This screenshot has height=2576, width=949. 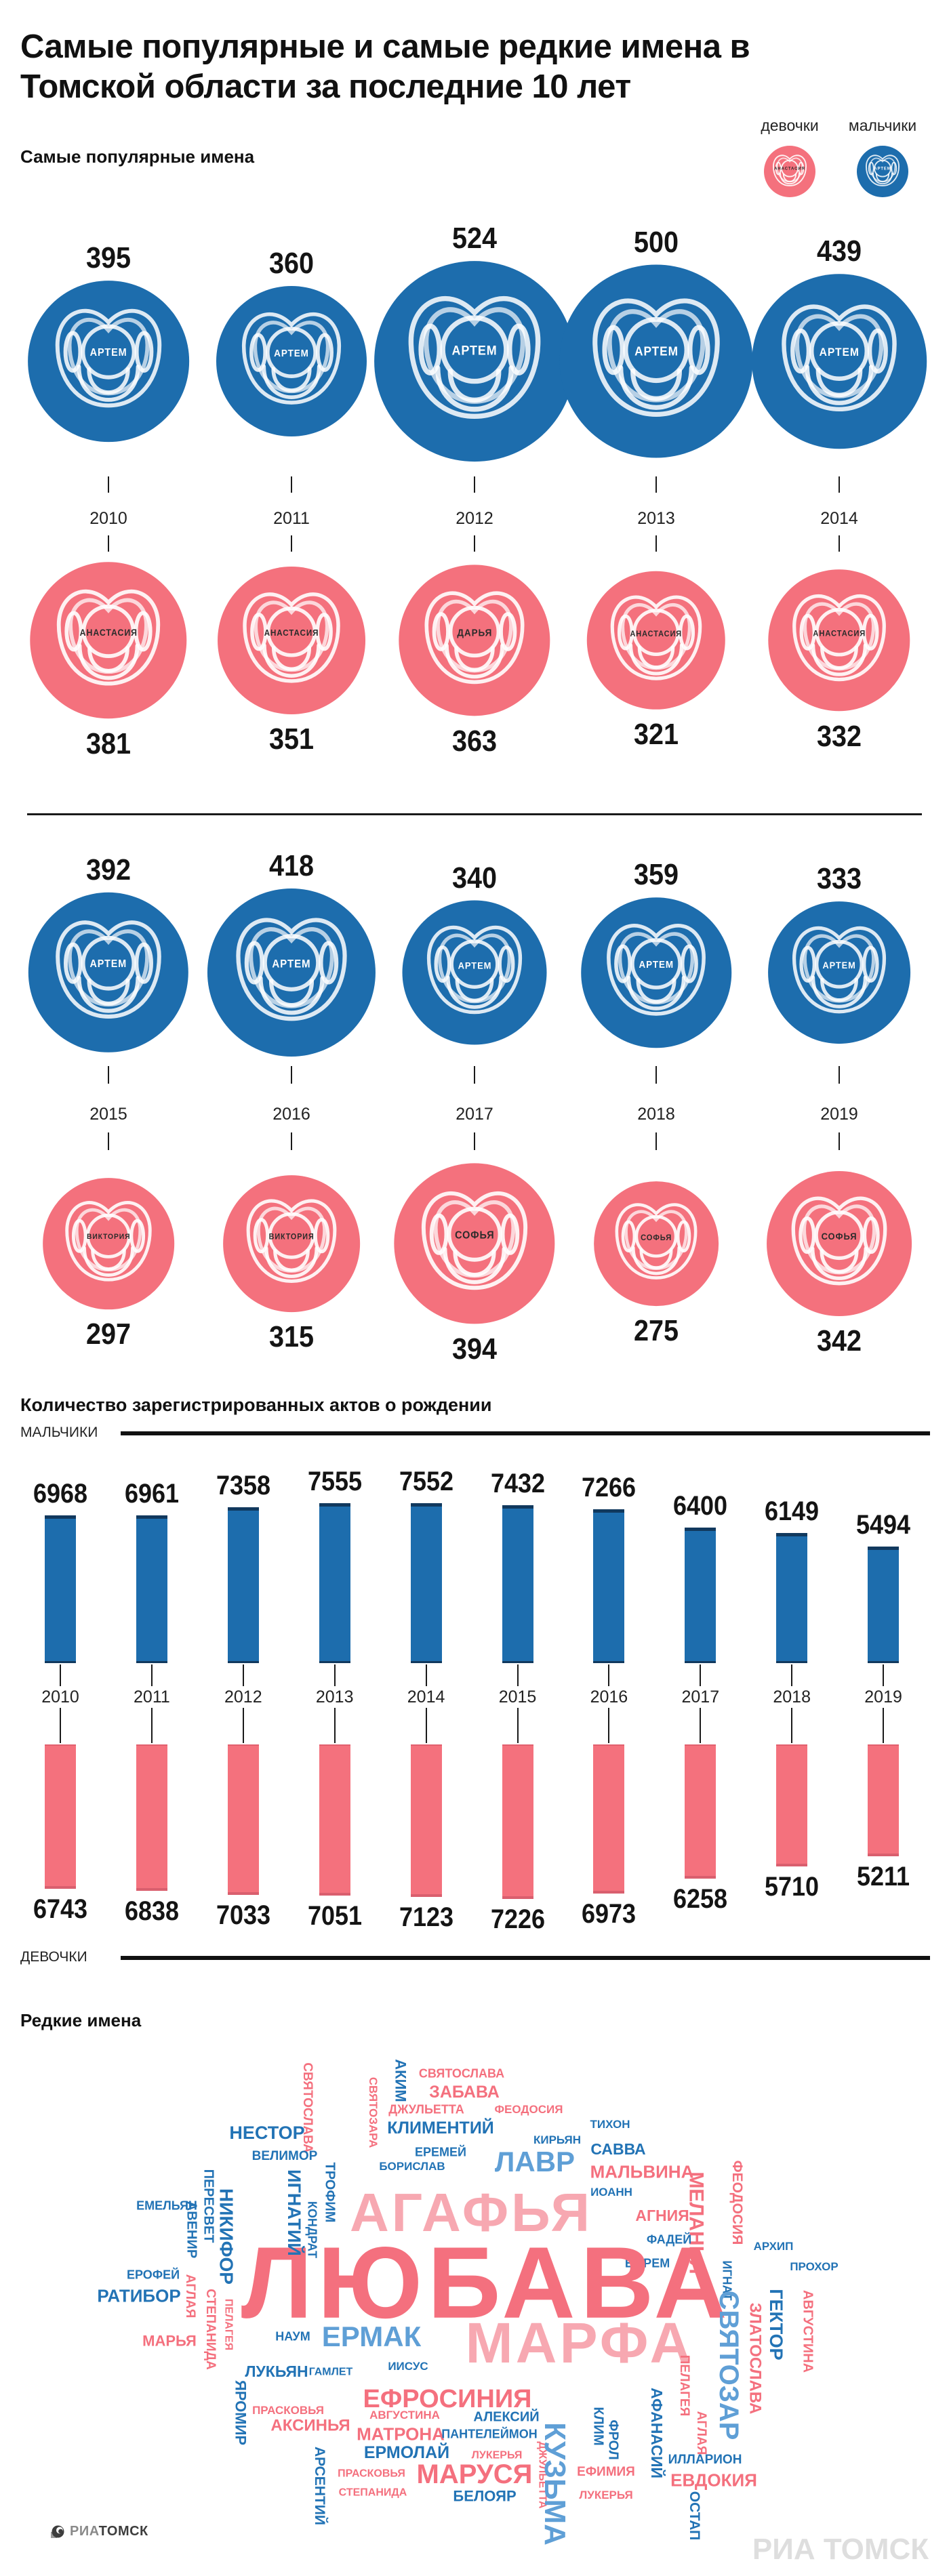 What do you see at coordinates (291, 263) in the screenshot?
I see `boy-value-2011: 360` at bounding box center [291, 263].